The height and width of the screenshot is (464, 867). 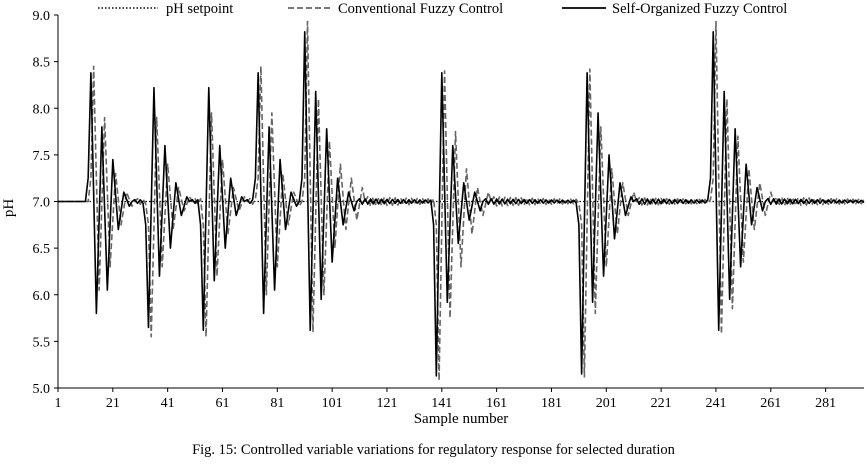 What do you see at coordinates (42, 249) in the screenshot?
I see `y-tick-label: 6.5` at bounding box center [42, 249].